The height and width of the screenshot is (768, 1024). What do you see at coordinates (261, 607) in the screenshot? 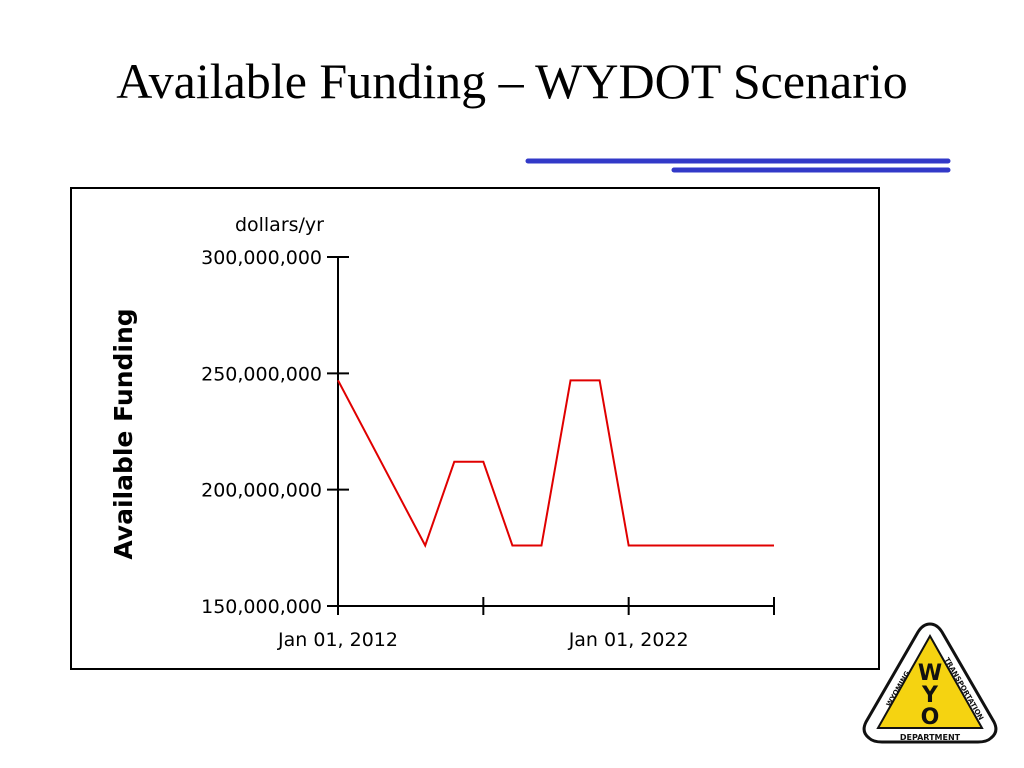
I see `y-tick-label: 150,000,000` at bounding box center [261, 607].